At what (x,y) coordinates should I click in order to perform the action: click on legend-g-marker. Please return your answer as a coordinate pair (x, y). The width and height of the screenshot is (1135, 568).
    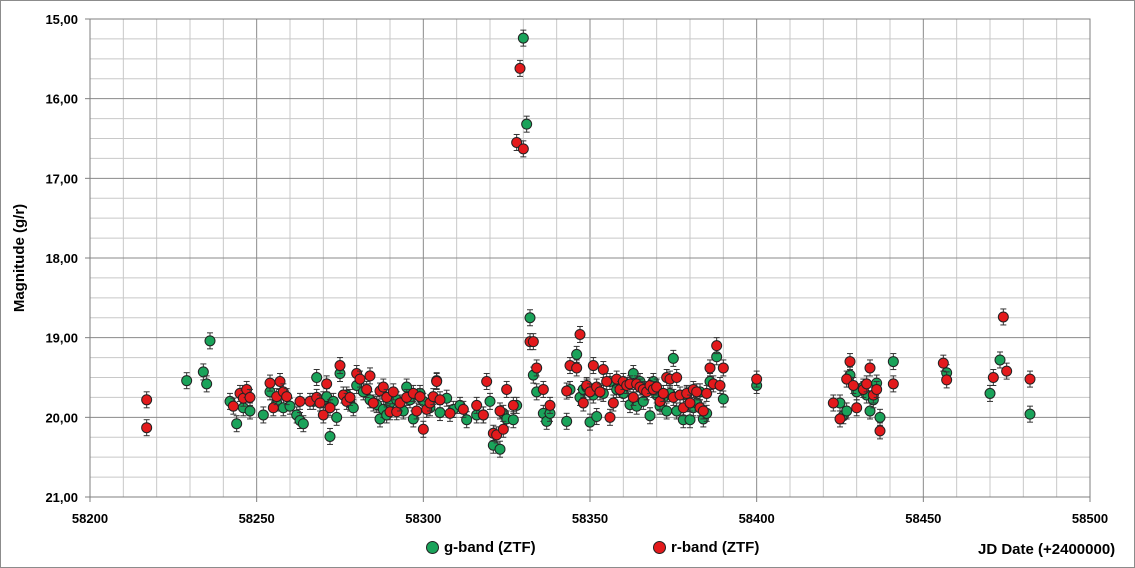
    Looking at the image, I should click on (432, 547).